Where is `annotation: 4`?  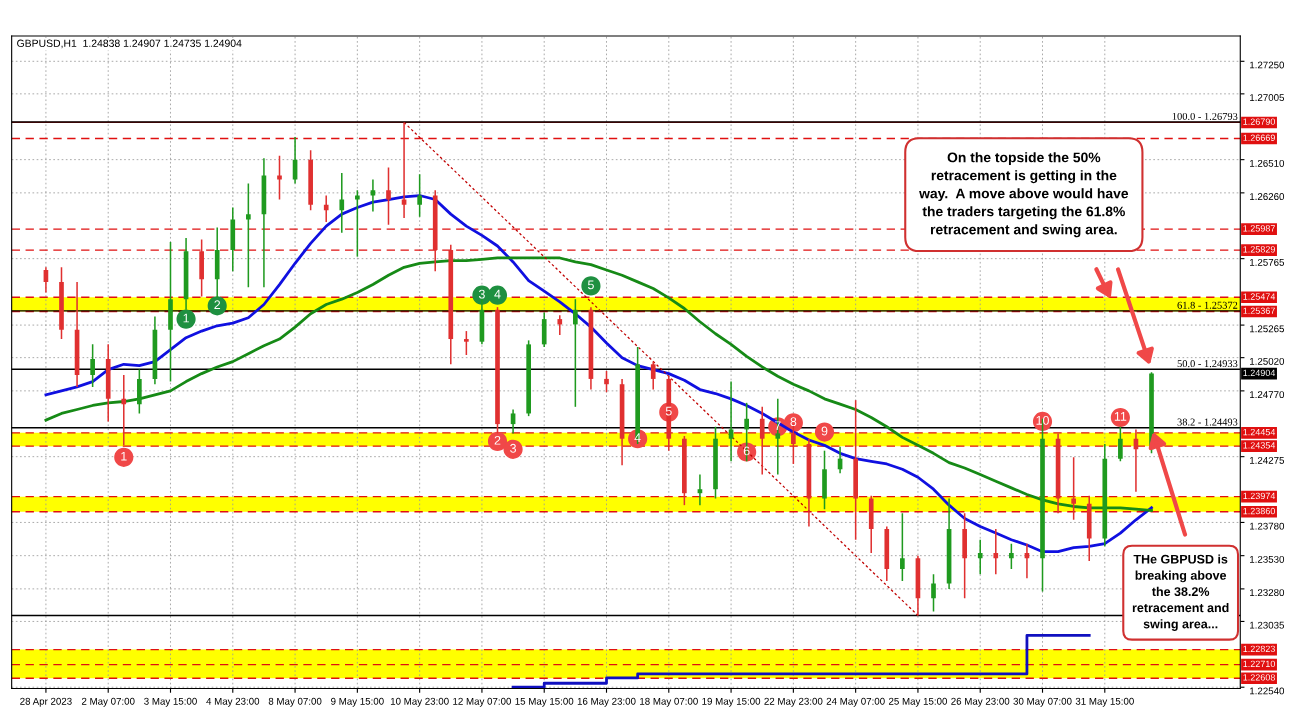
annotation: 4 is located at coordinates (497, 294).